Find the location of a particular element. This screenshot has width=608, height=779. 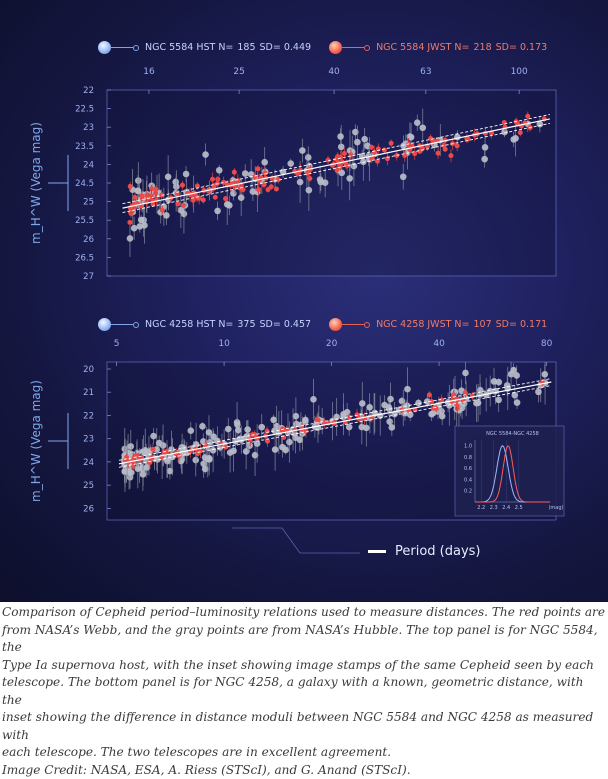

axis-title-bar is located at coordinates (377, 551).